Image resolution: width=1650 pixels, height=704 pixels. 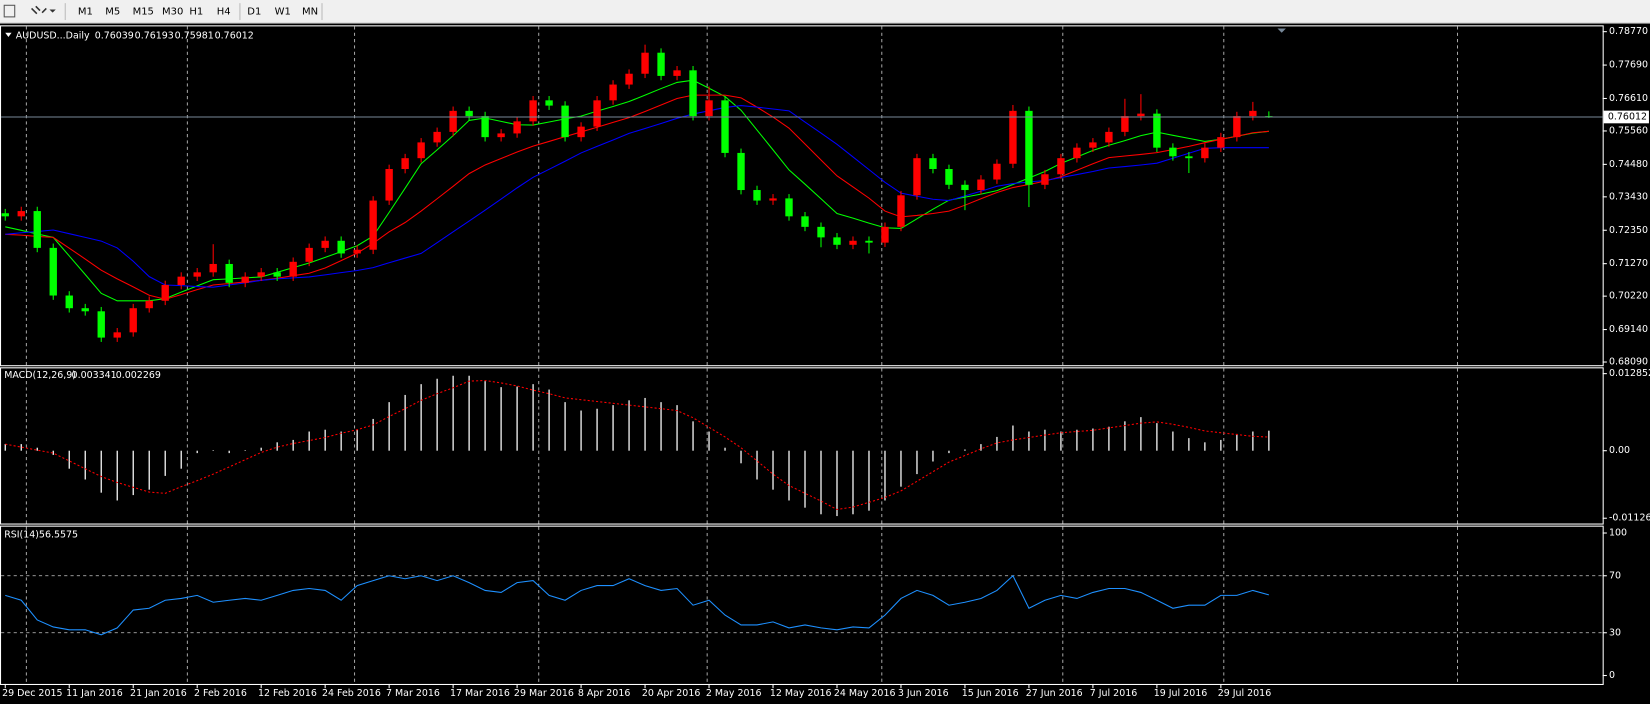 What do you see at coordinates (21, 535) in the screenshot?
I see `rsi-label: RSI(14)` at bounding box center [21, 535].